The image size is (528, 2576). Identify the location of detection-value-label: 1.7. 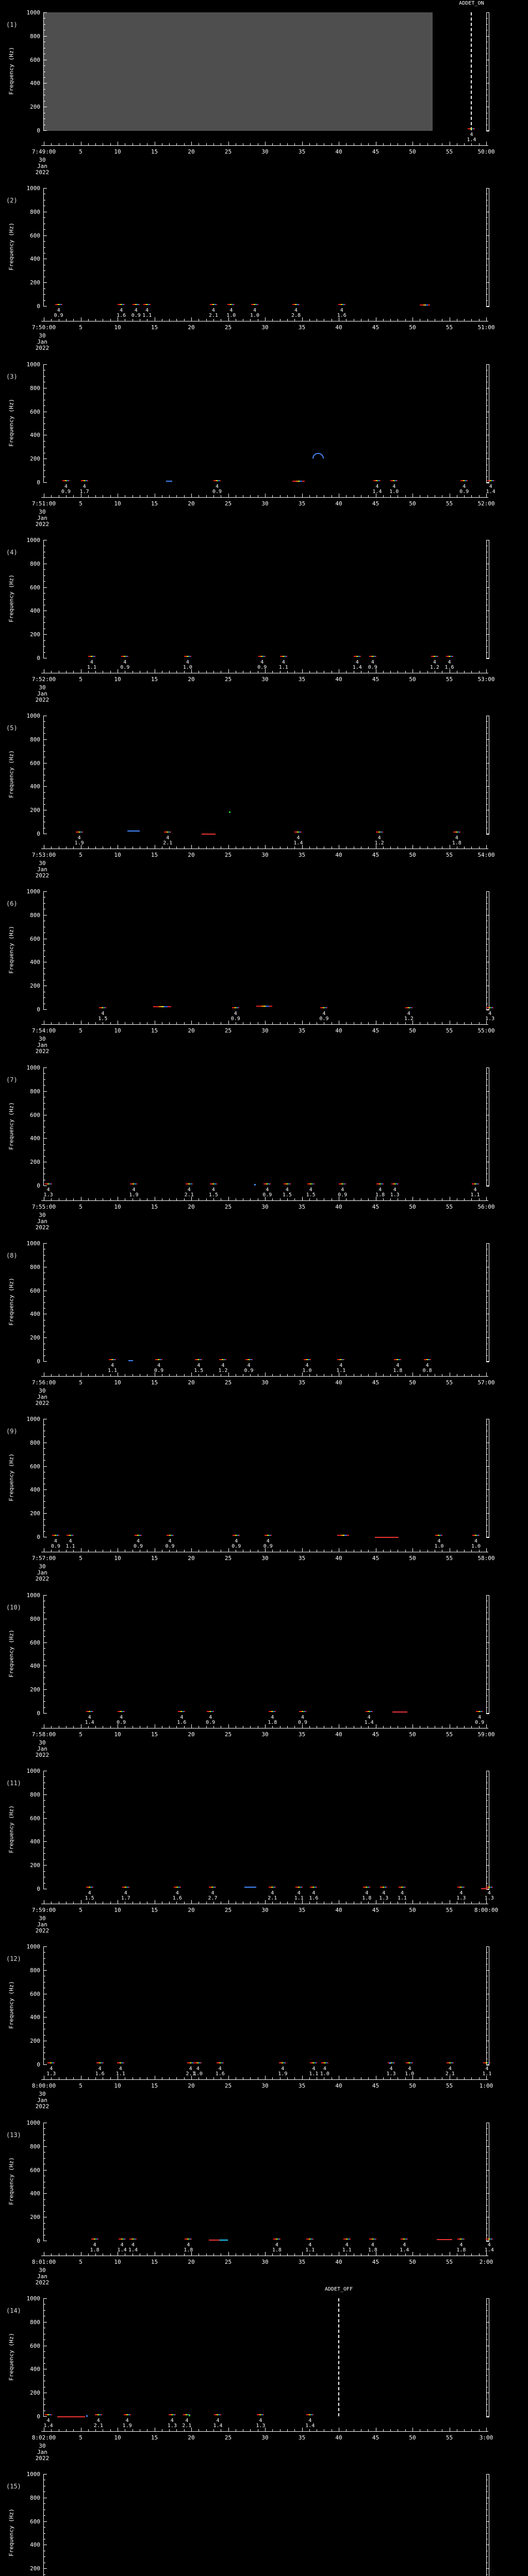
(84, 492).